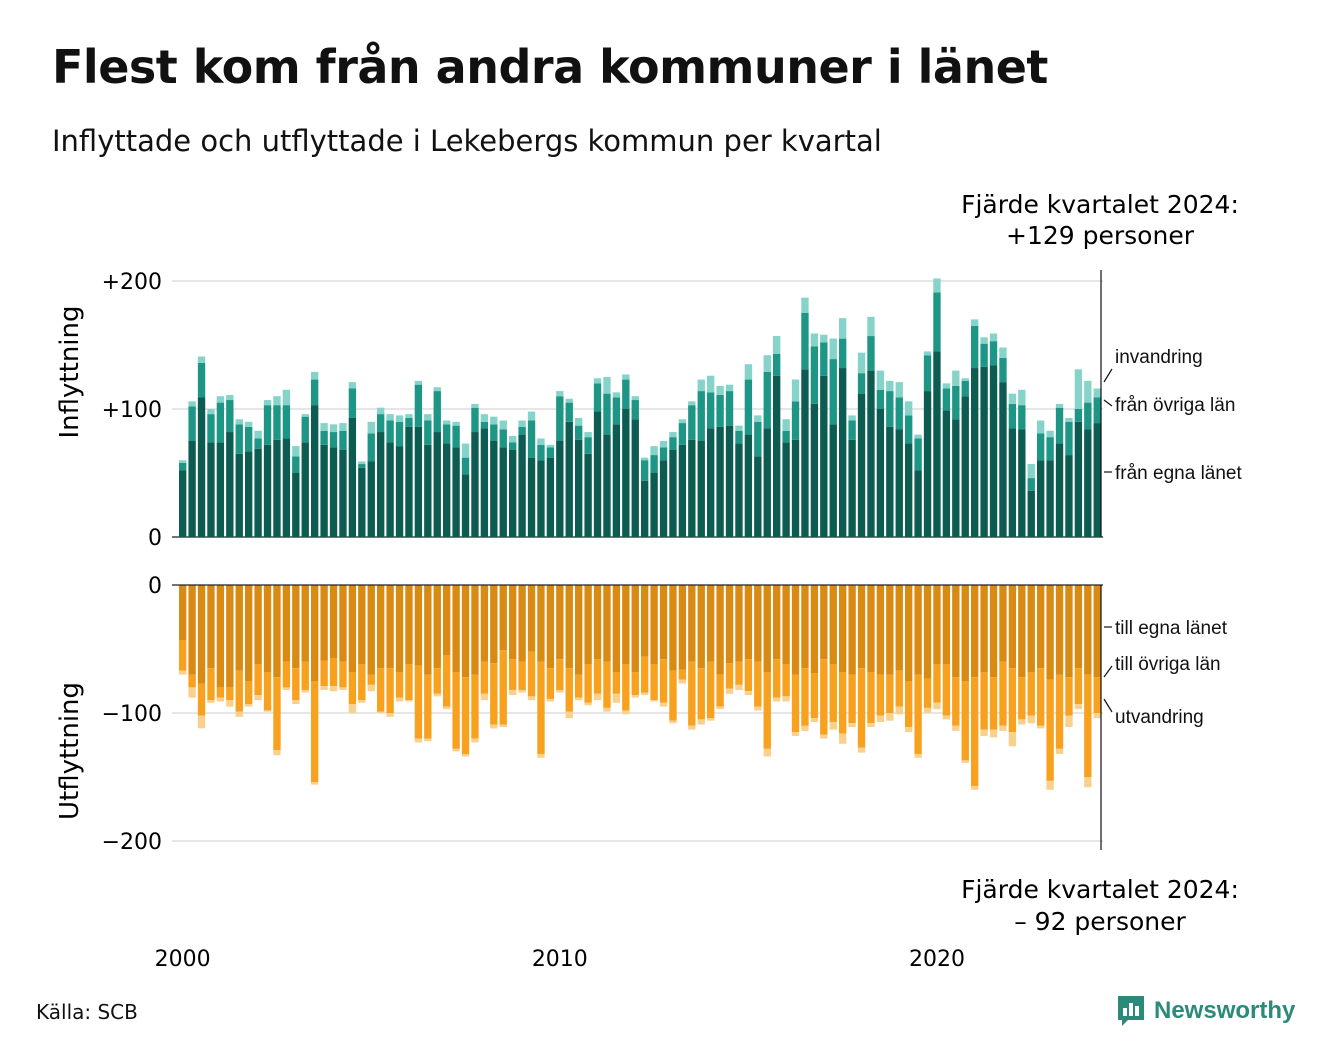  Describe the element at coordinates (1205, 1011) in the screenshot. I see `newsworthy-logo: Newsworthy` at that location.